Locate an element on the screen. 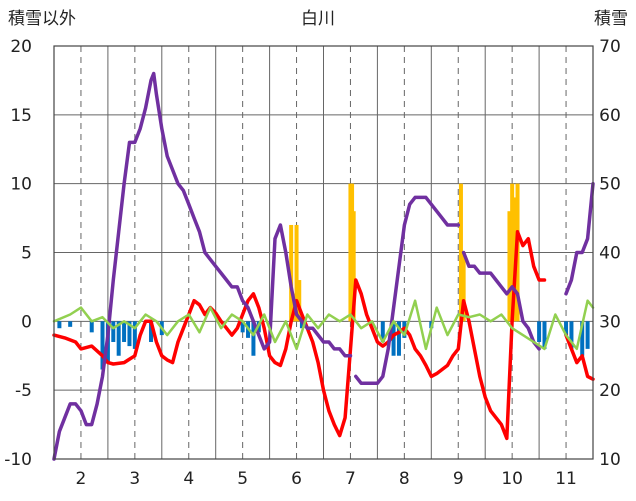 Image resolution: width=636 pixels, height=501 pixels. chart-title: 白川 is located at coordinates (318, 19).